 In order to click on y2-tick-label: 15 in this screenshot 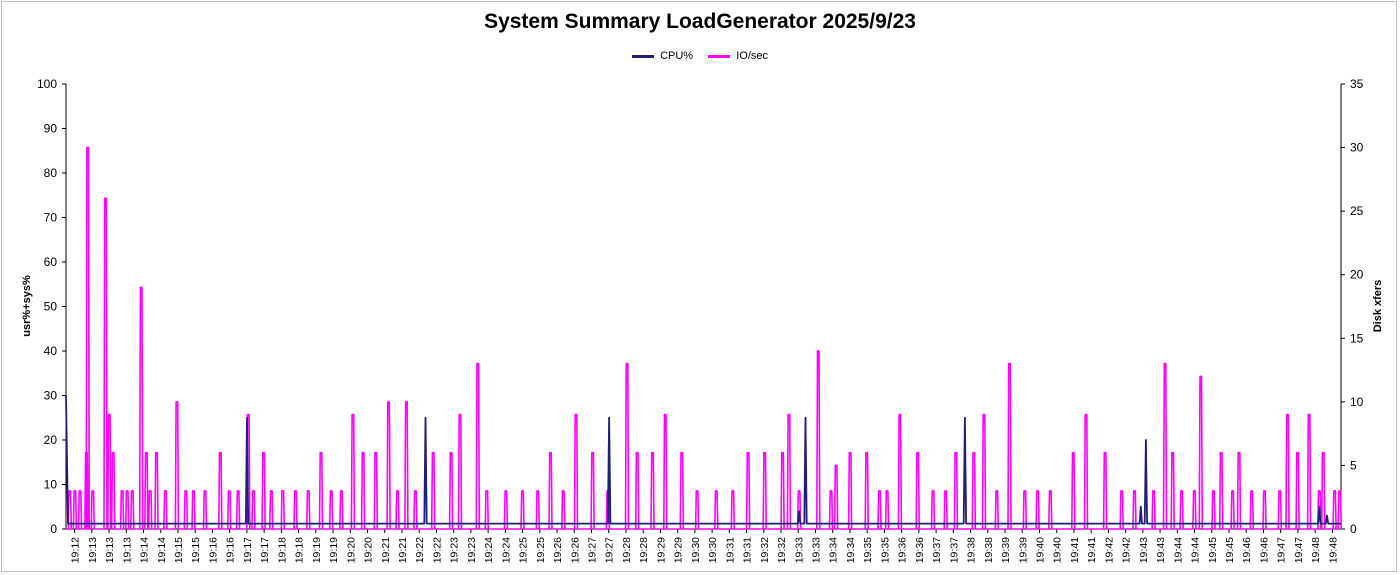, I will do `click(1357, 338)`.